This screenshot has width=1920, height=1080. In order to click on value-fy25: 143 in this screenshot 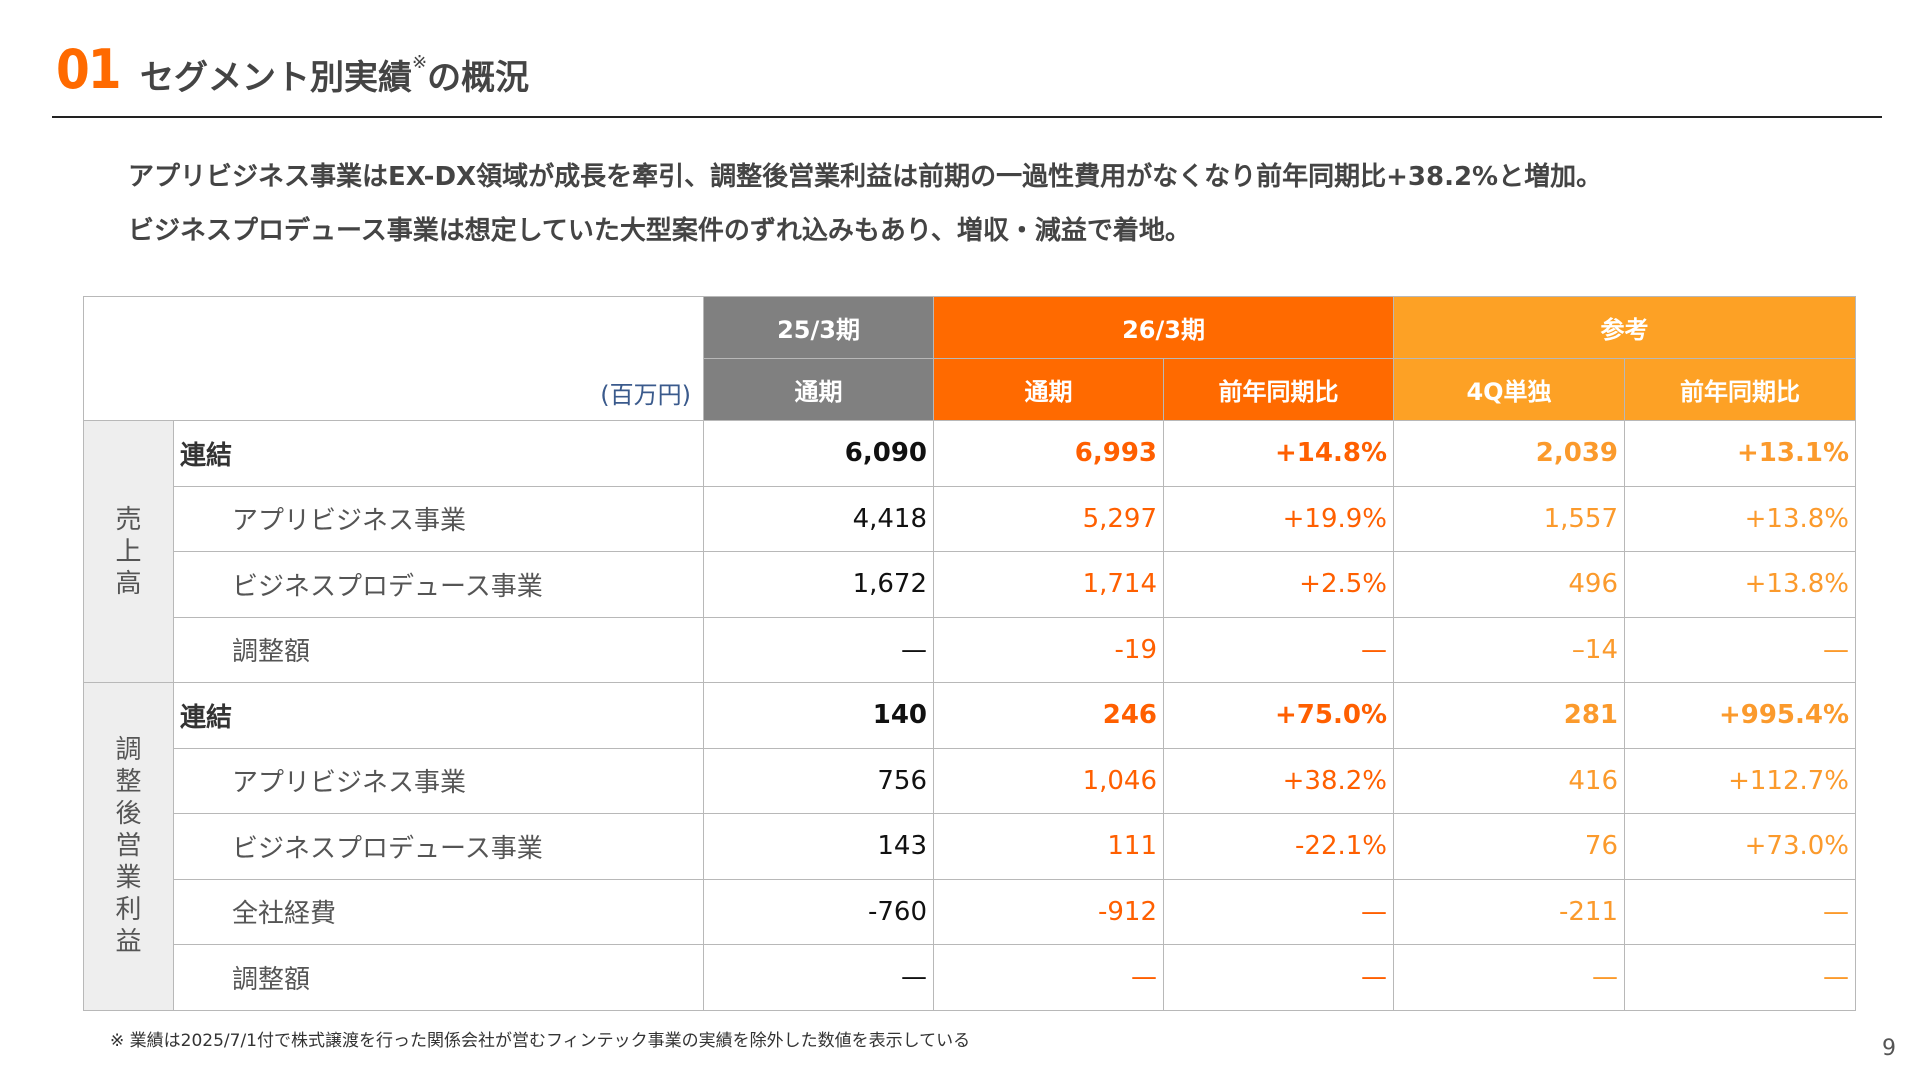, I will do `click(819, 846)`.